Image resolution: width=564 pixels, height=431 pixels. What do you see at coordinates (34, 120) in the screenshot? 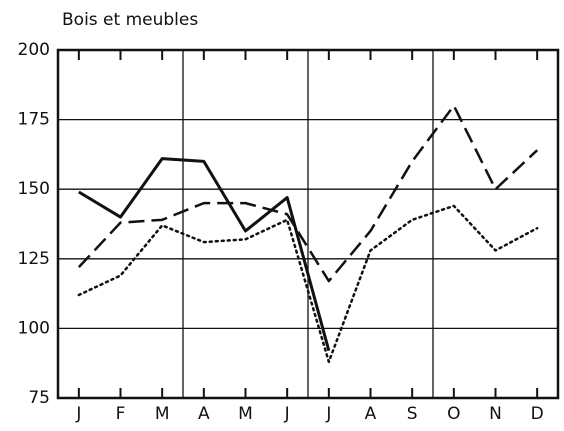
I see `y-tick-label: 175` at bounding box center [34, 120].